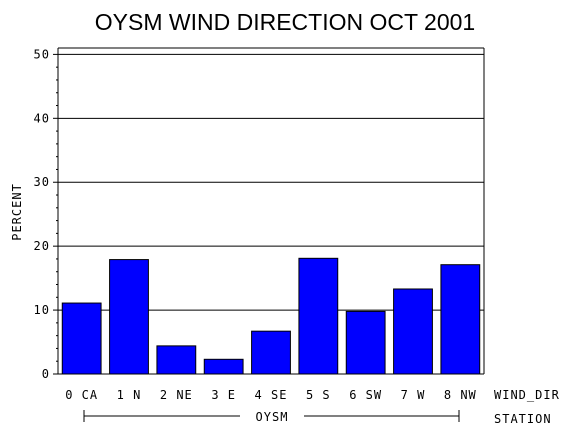 This screenshot has height=430, width=570. What do you see at coordinates (81, 395) in the screenshot?
I see `x-tick-label: 0 CA` at bounding box center [81, 395].